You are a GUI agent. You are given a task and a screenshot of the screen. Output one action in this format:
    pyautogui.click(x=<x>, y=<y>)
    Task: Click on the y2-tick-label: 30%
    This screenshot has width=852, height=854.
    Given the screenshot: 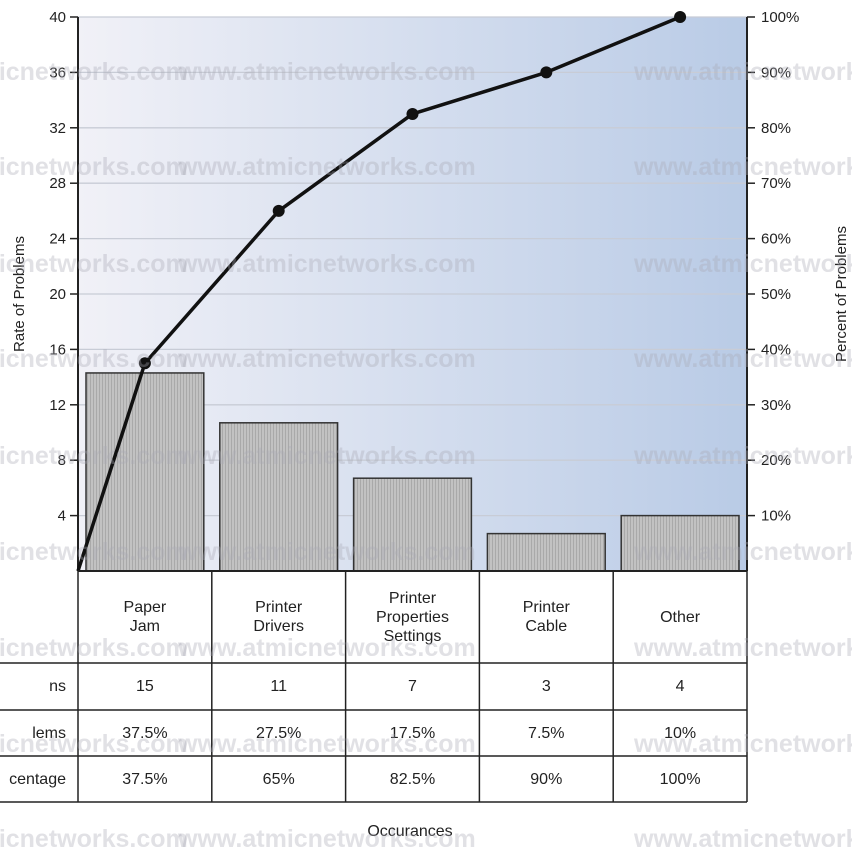 What is the action you would take?
    pyautogui.click(x=776, y=405)
    